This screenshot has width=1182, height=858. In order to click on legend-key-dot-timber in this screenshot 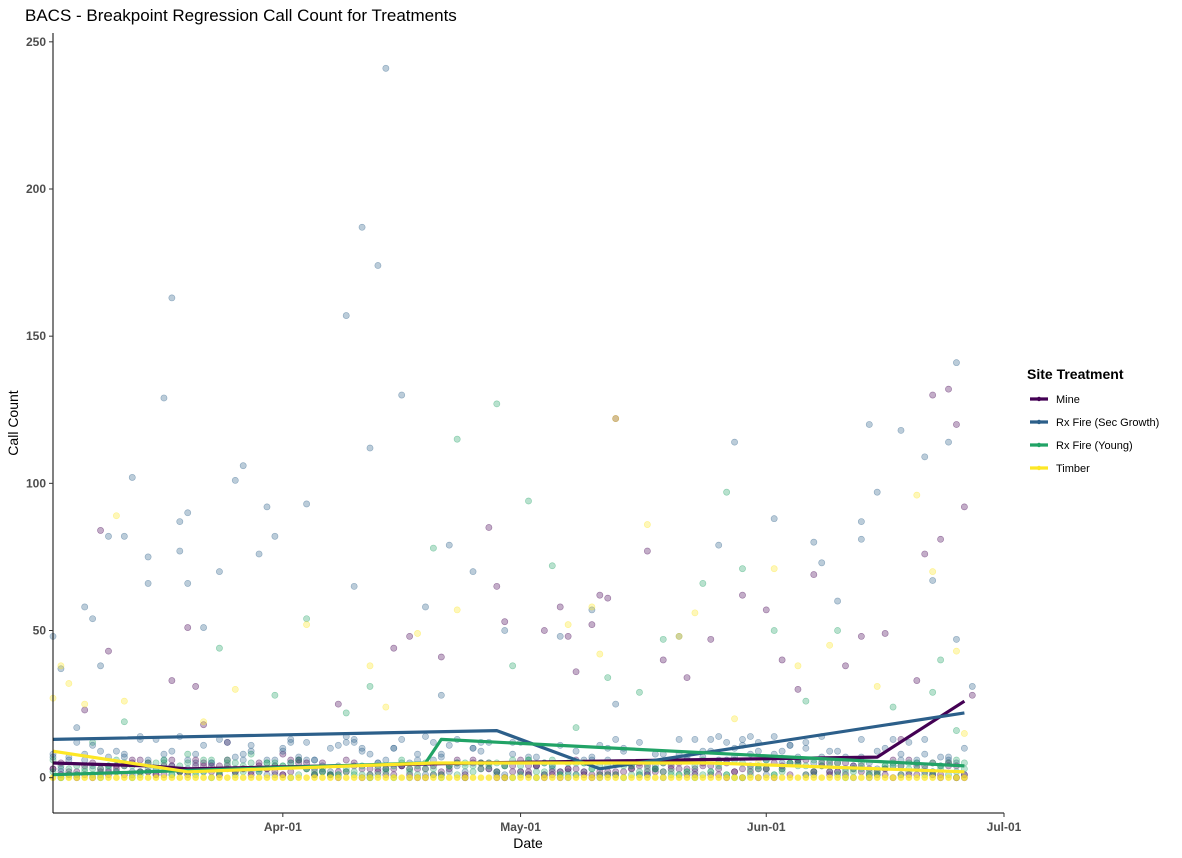, I will do `click(1039, 468)`.